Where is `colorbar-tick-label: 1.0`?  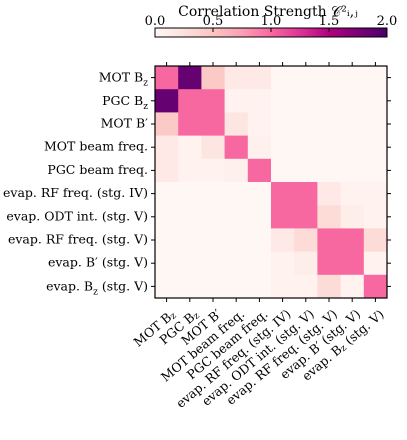
colorbar-tick-label: 1.0 is located at coordinates (271, 21).